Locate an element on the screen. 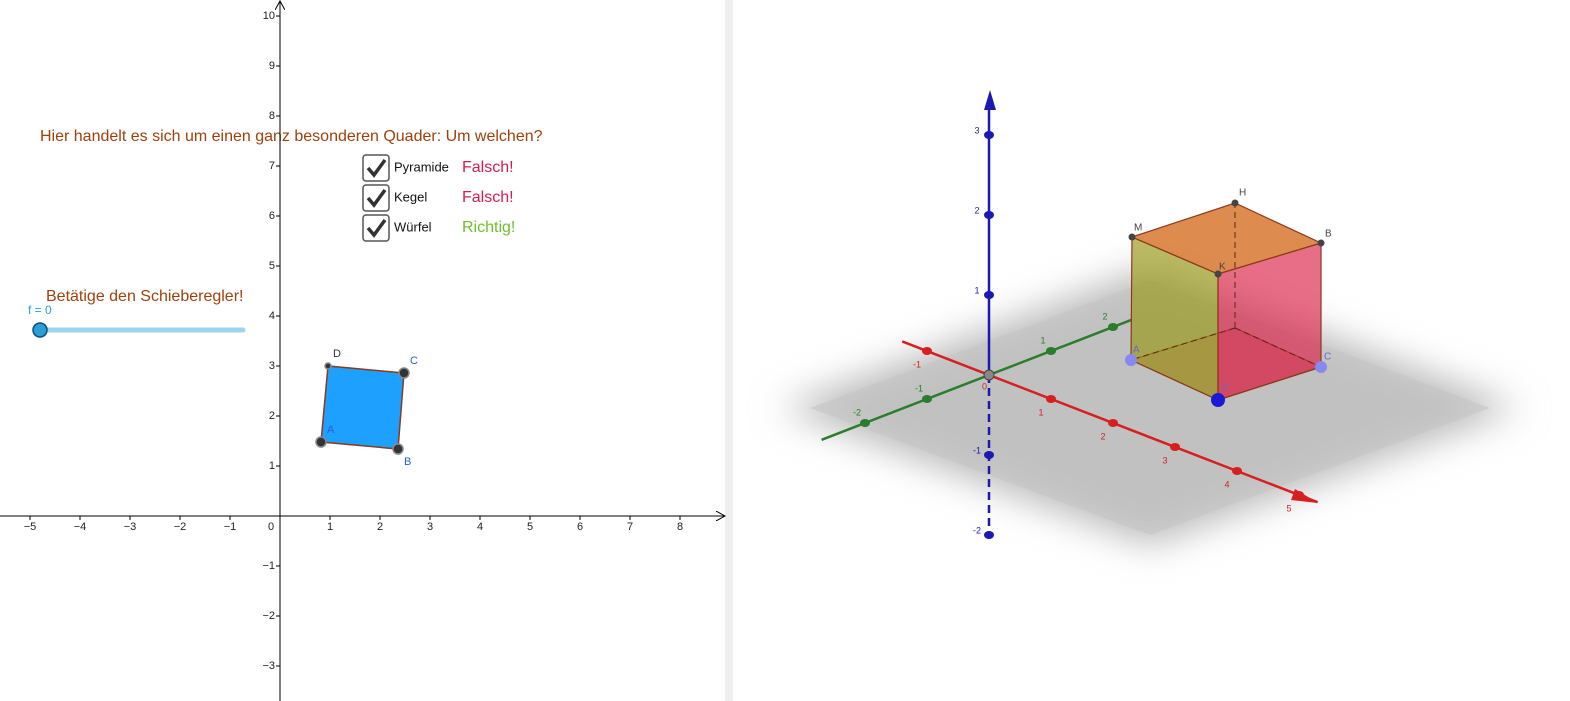  y-tick-label: −2 is located at coordinates (268, 616).